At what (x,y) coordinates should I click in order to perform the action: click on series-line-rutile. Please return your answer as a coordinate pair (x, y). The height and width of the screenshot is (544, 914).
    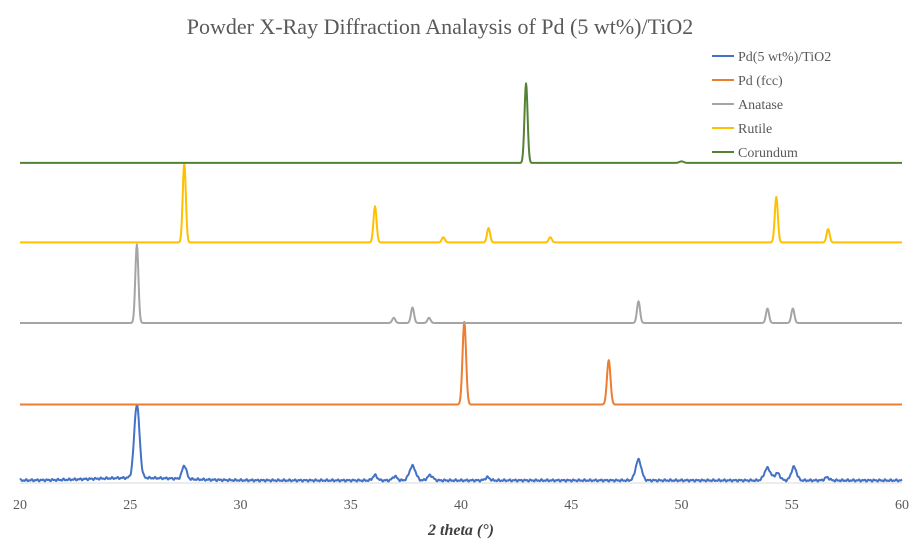
    Looking at the image, I should click on (461, 202).